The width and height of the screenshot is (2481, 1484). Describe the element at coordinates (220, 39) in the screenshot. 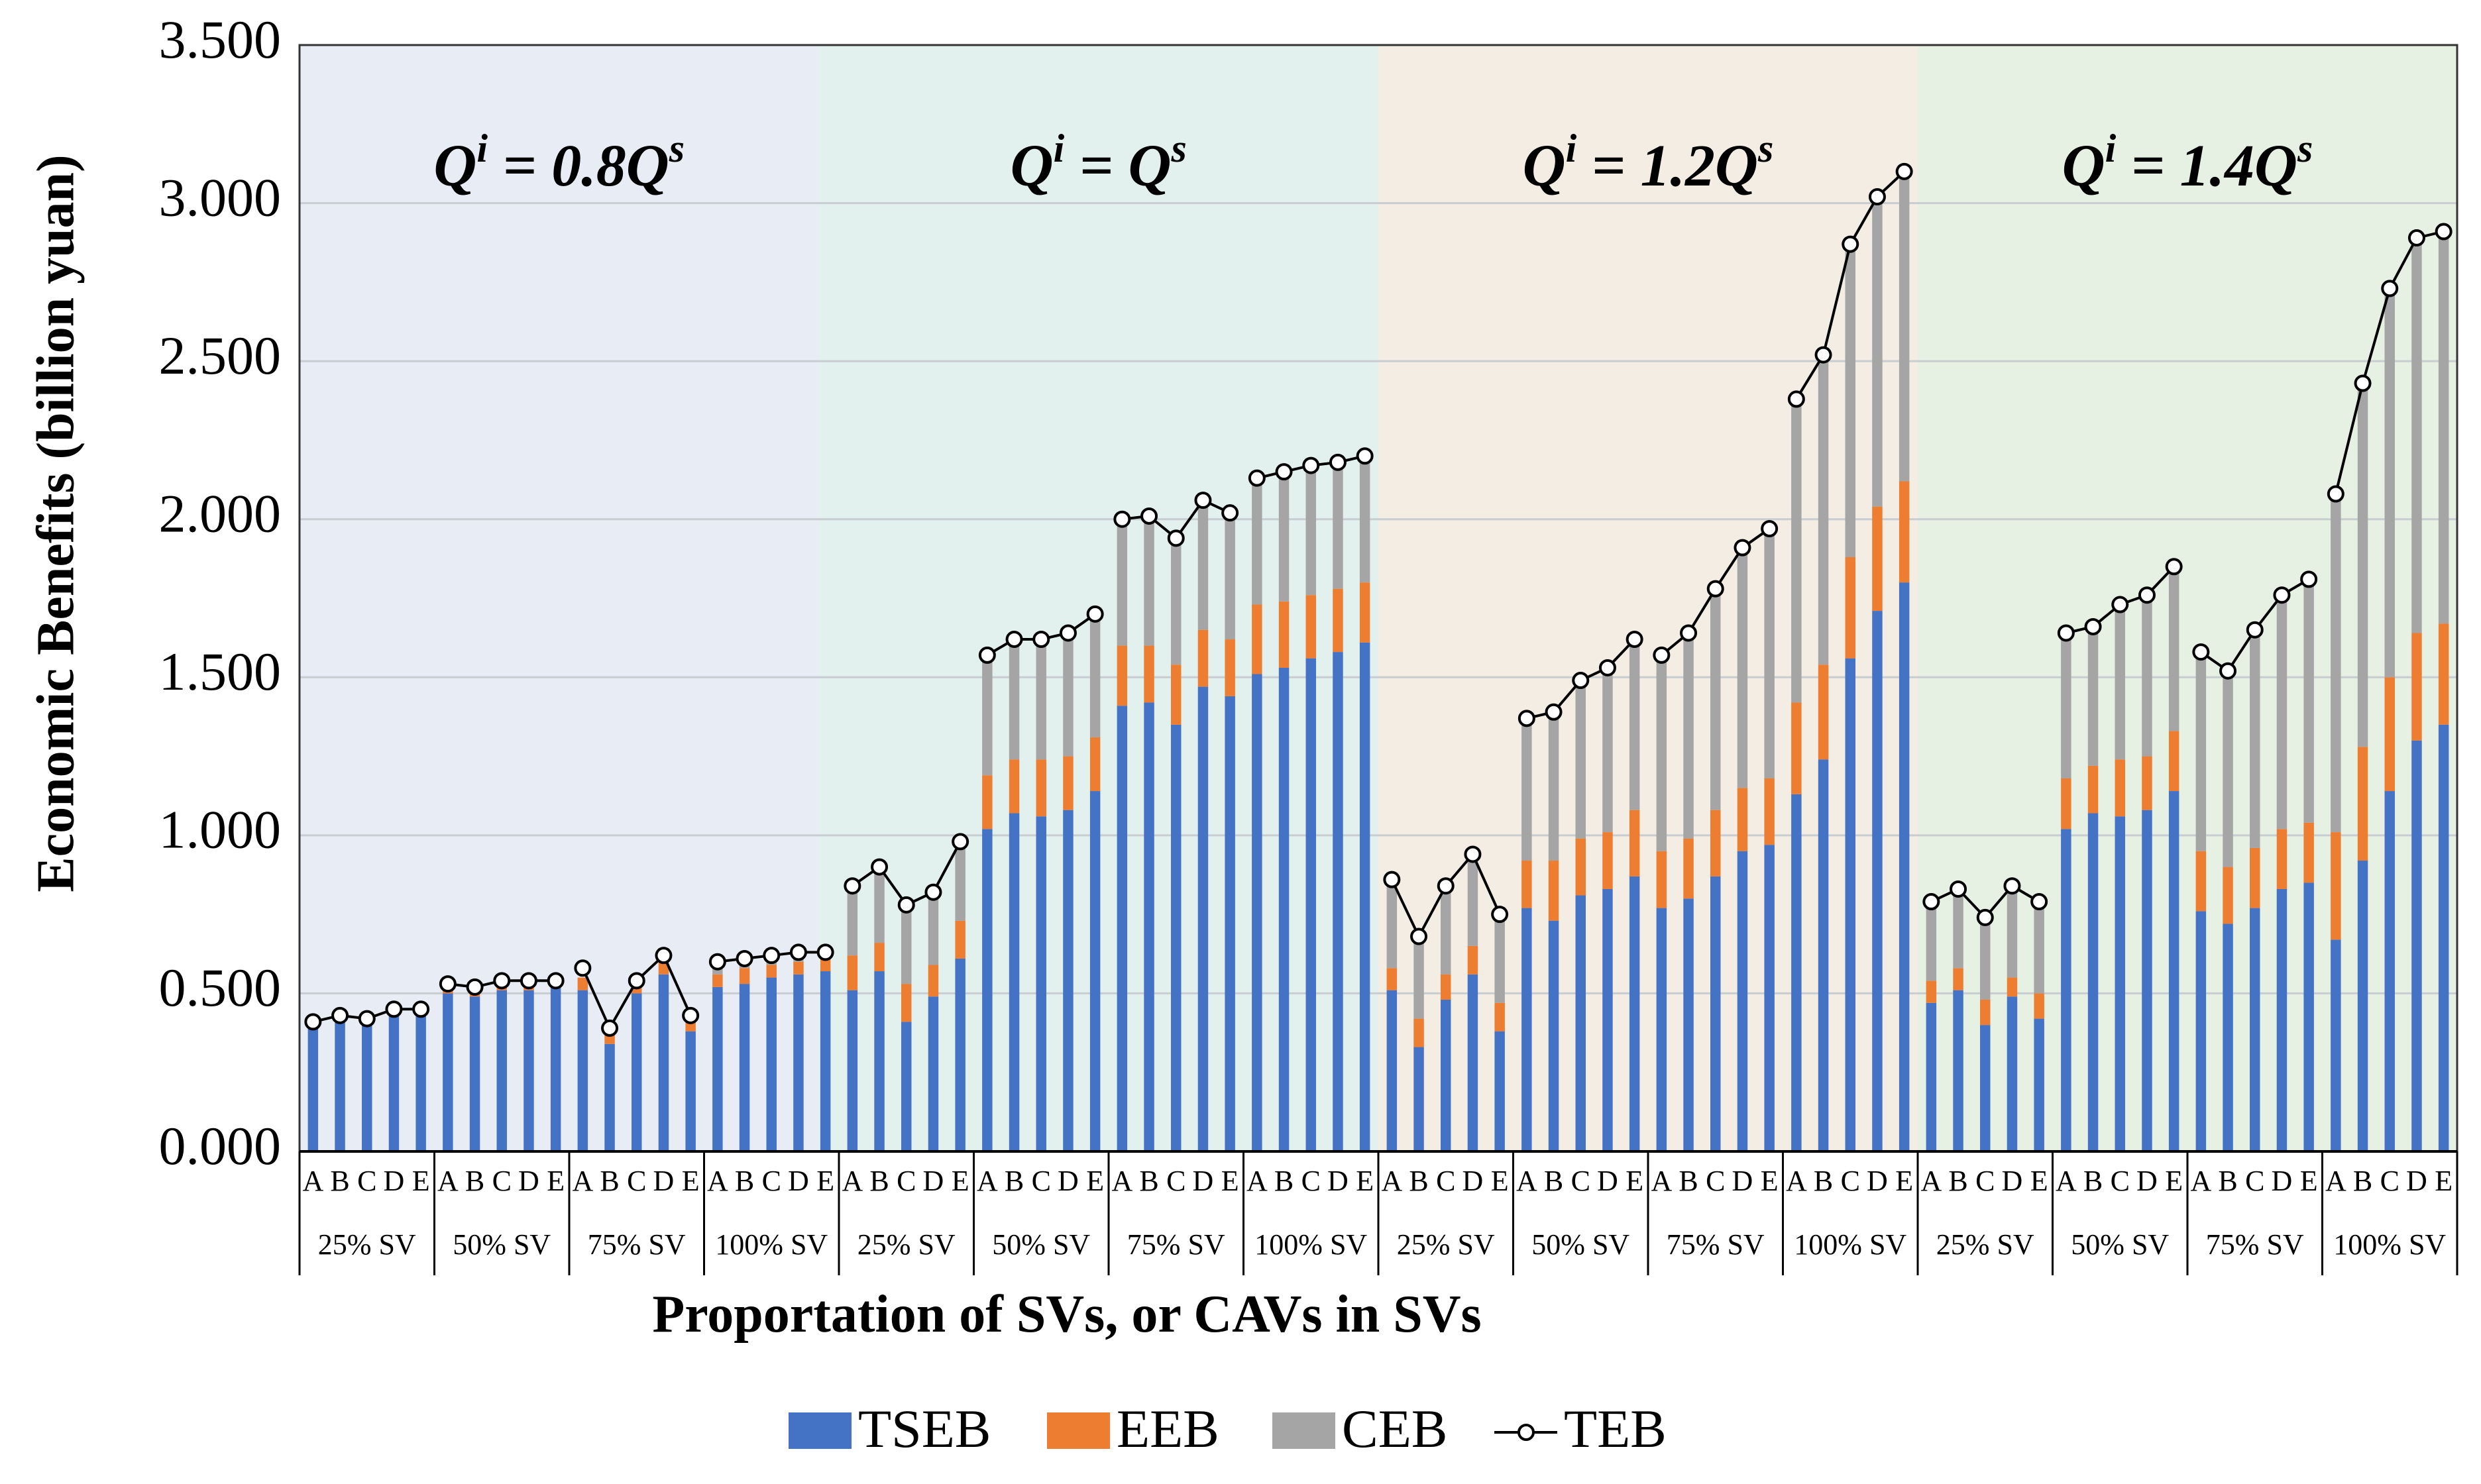

I see `y-tick-label: 3.500` at that location.